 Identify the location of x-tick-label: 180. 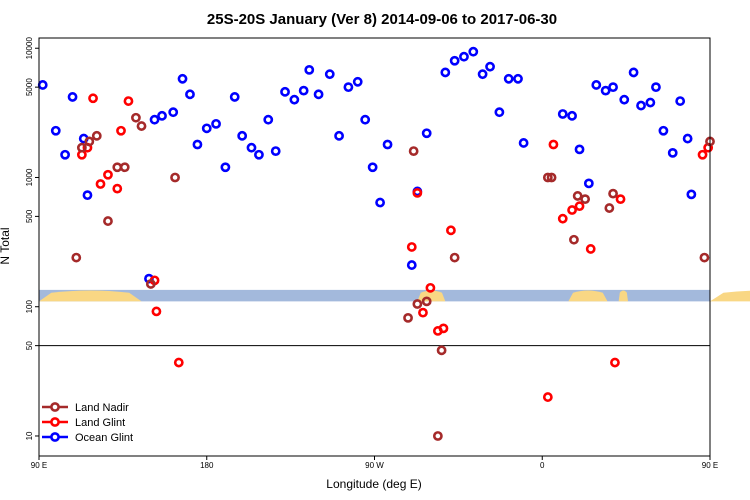
(207, 465).